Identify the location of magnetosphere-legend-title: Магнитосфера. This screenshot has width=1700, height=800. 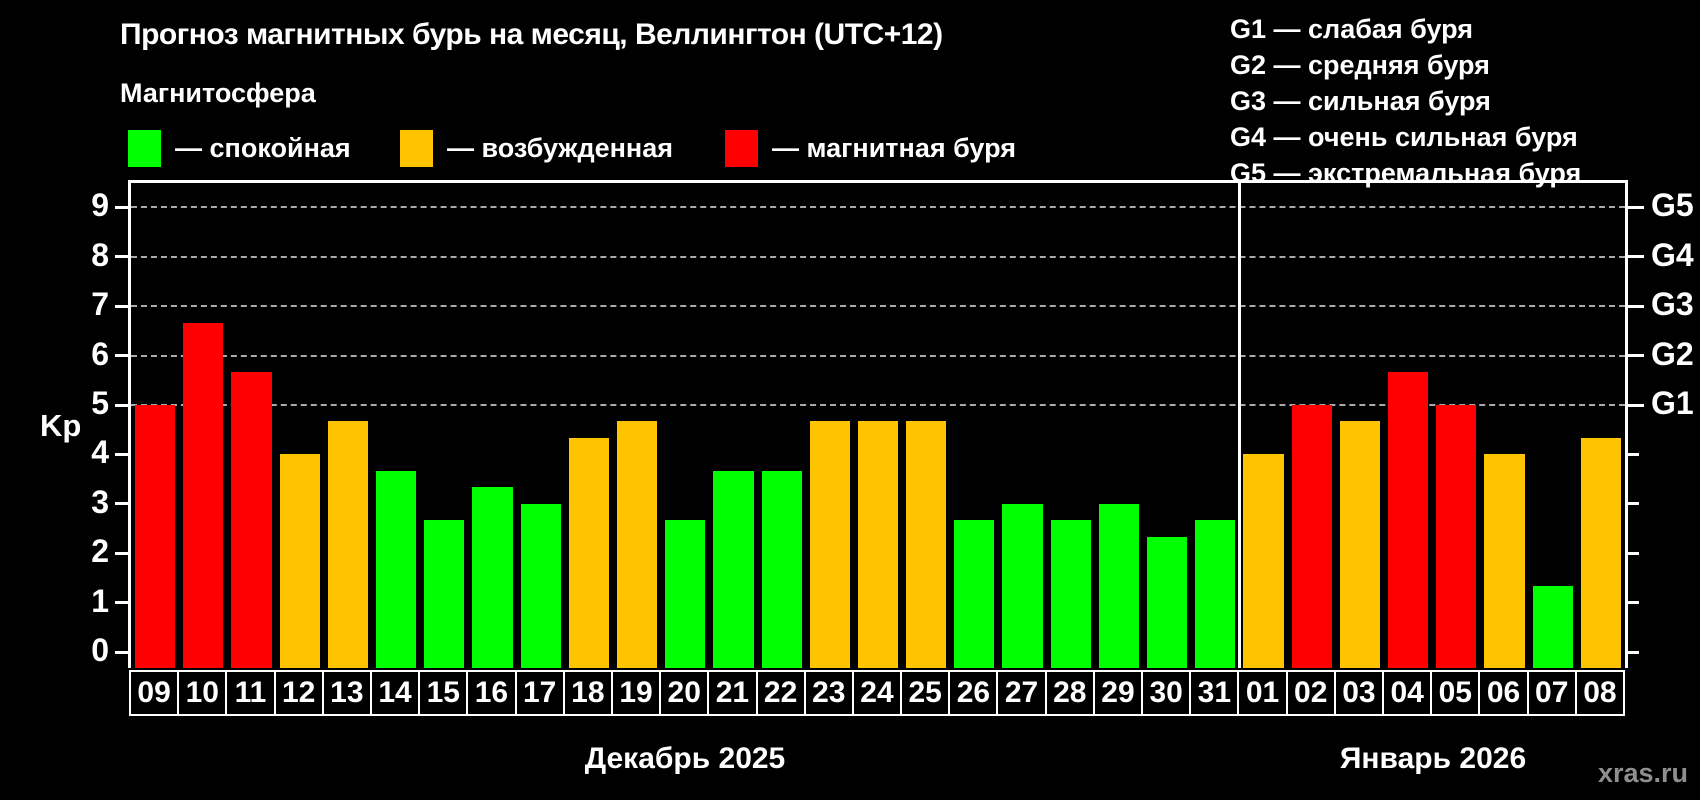
(218, 93).